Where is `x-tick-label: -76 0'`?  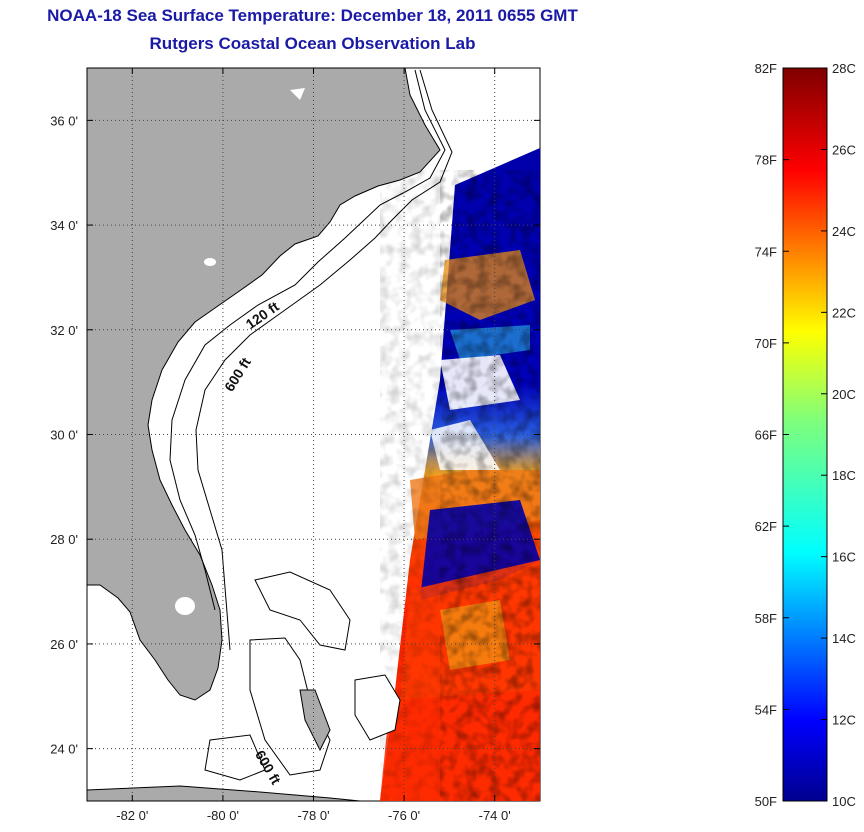 x-tick-label: -76 0' is located at coordinates (404, 815).